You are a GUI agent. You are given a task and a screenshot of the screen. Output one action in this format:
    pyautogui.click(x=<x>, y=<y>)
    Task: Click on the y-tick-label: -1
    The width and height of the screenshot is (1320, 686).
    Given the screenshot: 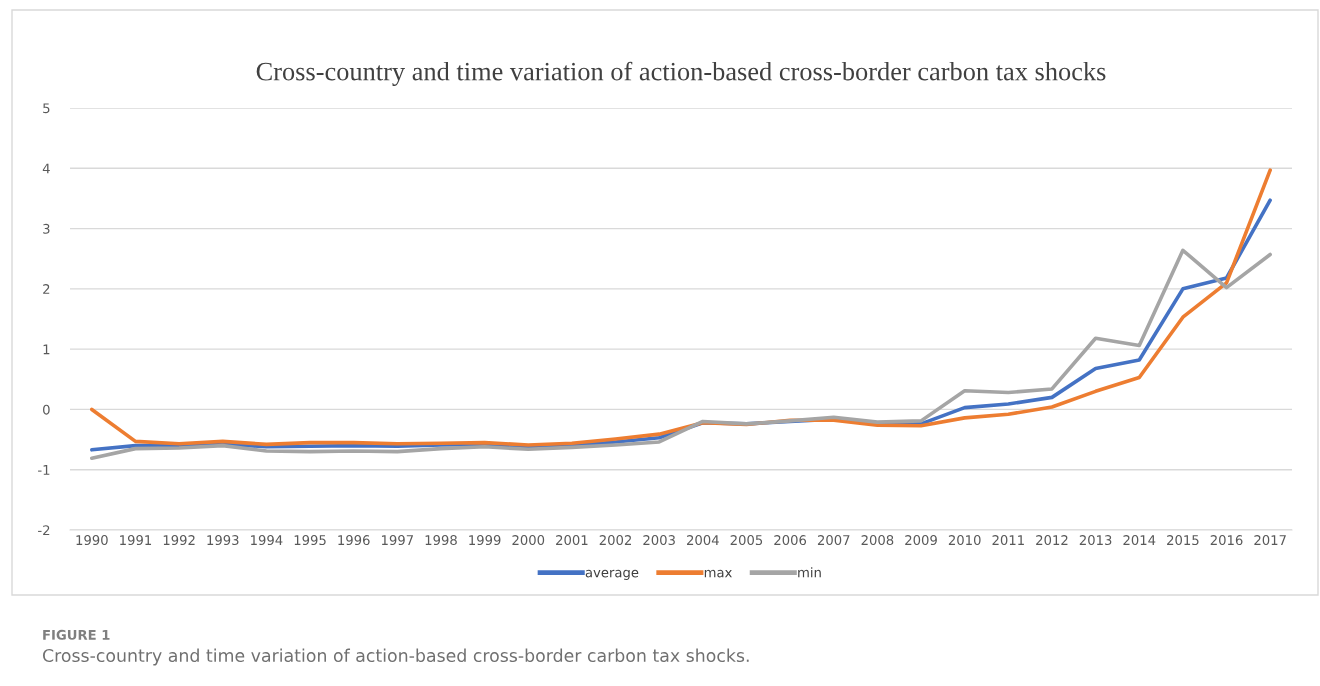 What is the action you would take?
    pyautogui.click(x=44, y=470)
    